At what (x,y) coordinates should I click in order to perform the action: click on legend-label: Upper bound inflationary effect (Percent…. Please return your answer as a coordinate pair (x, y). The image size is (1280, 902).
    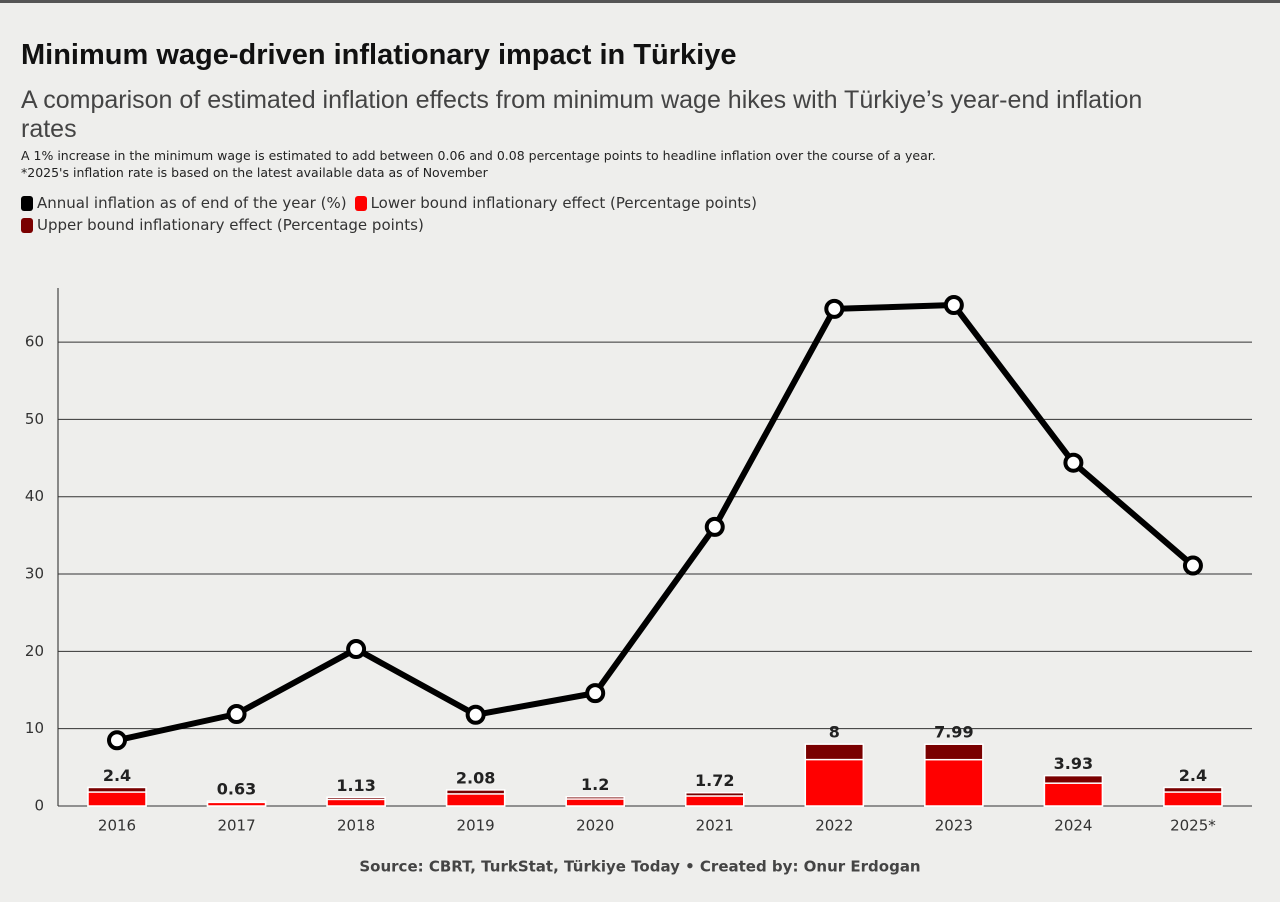
    Looking at the image, I should click on (230, 225).